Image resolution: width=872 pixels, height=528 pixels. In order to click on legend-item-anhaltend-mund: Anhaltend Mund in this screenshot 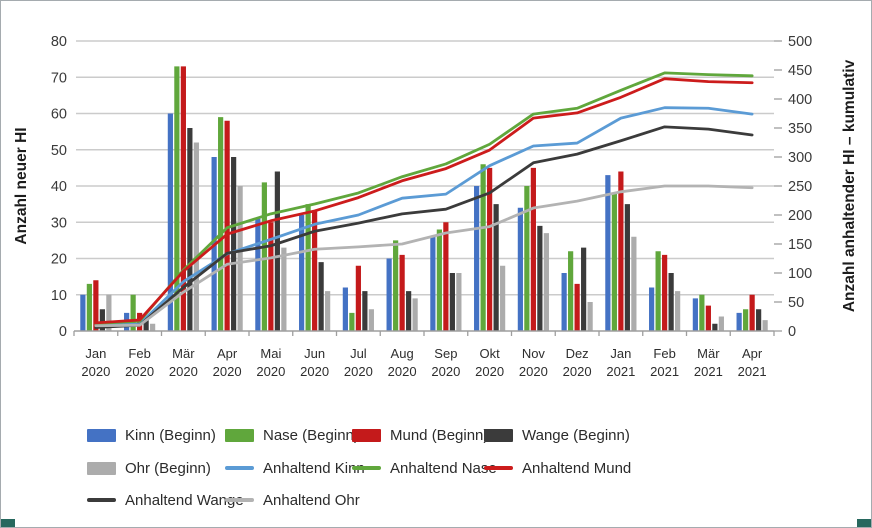, I will do `click(557, 468)`.